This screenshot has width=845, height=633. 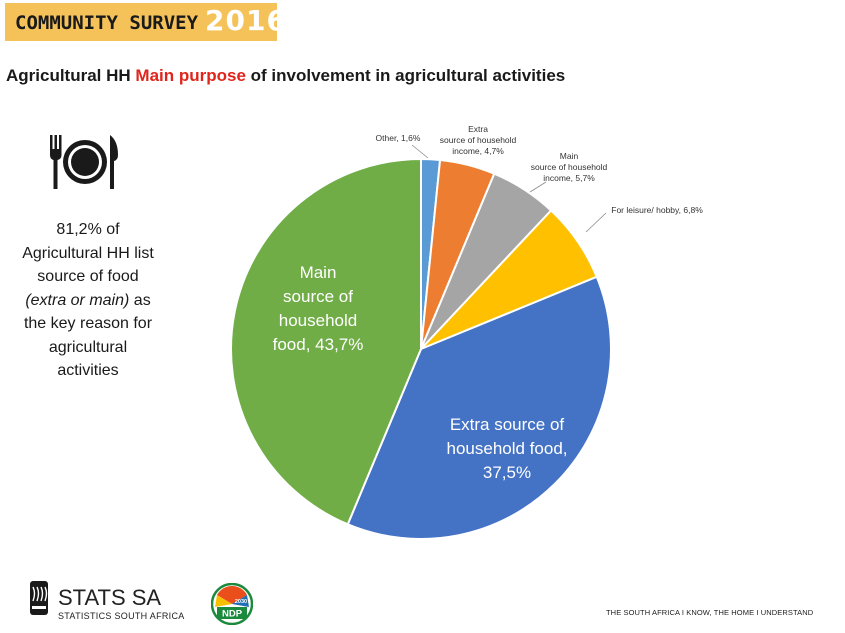 What do you see at coordinates (318, 308) in the screenshot?
I see `slice-label-5: Main source of household food, 43,7%` at bounding box center [318, 308].